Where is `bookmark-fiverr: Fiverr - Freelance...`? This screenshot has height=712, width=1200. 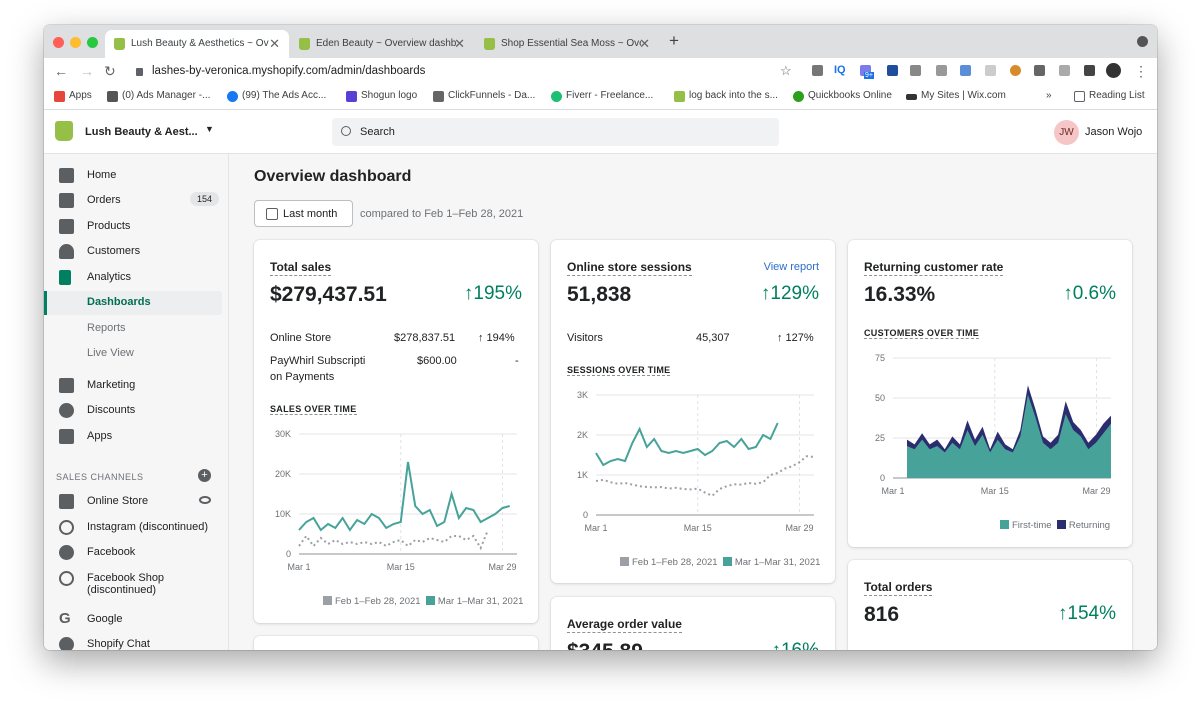
bookmark-fiverr: Fiverr - Freelance... is located at coordinates (602, 96).